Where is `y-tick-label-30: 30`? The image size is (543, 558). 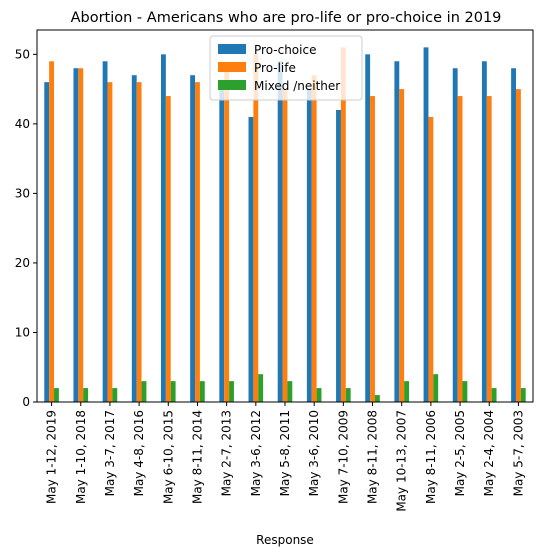 y-tick-label-30: 30 is located at coordinates (22, 193).